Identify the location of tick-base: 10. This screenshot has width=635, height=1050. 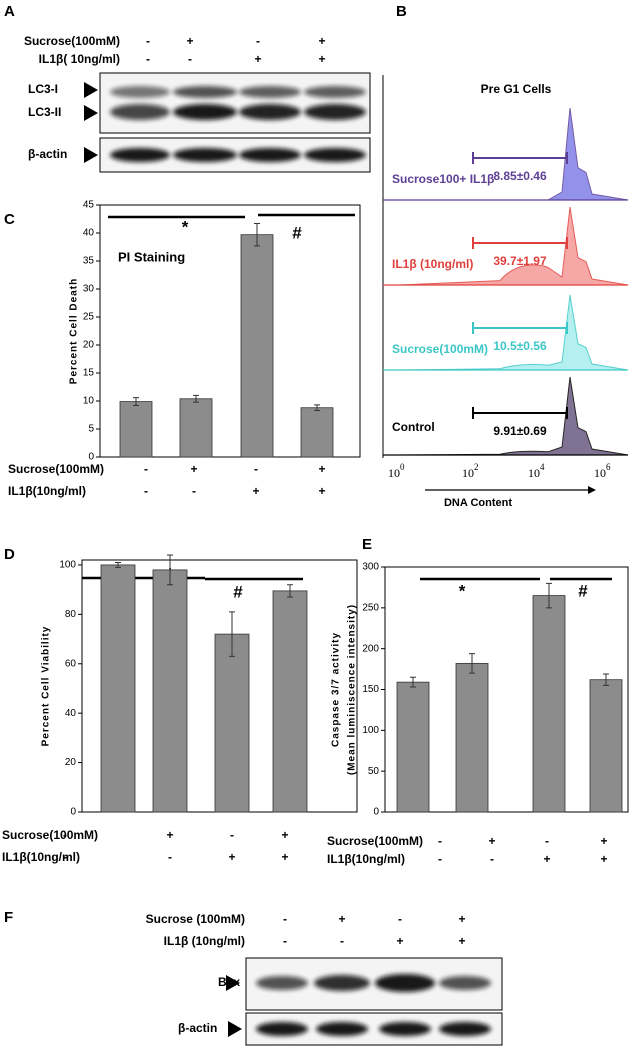
(600, 473).